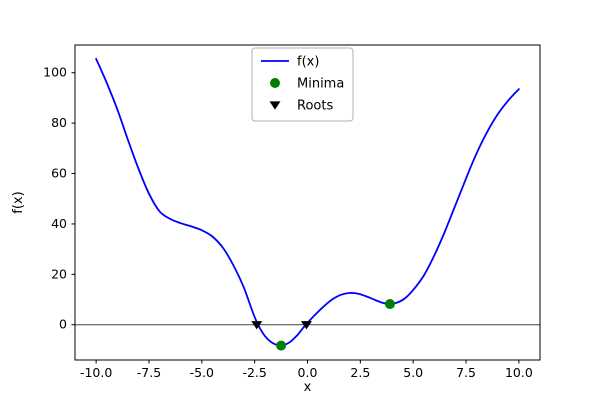  Describe the element at coordinates (308, 387) in the screenshot. I see `x-axis-label: x` at that location.